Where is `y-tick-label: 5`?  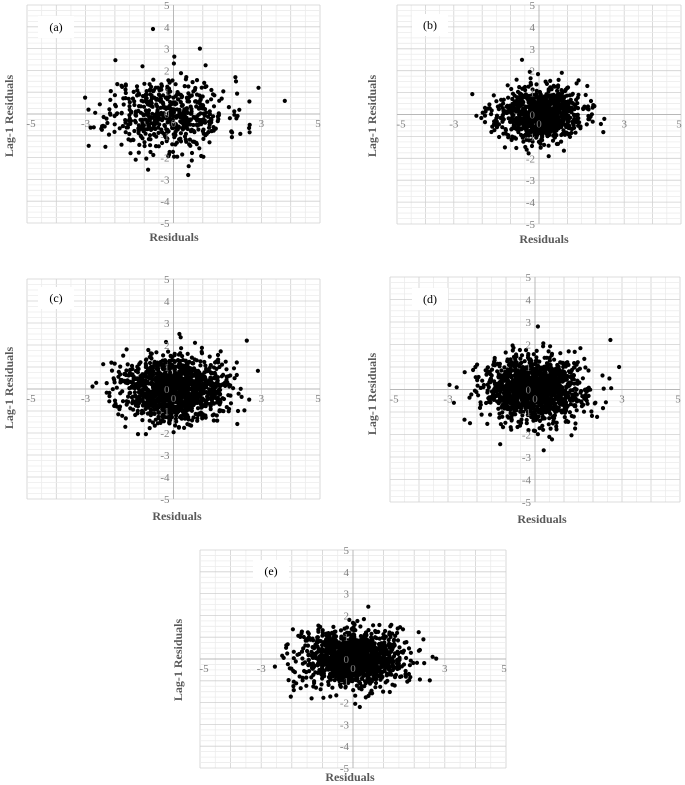
y-tick-label: 5 is located at coordinates (533, 6).